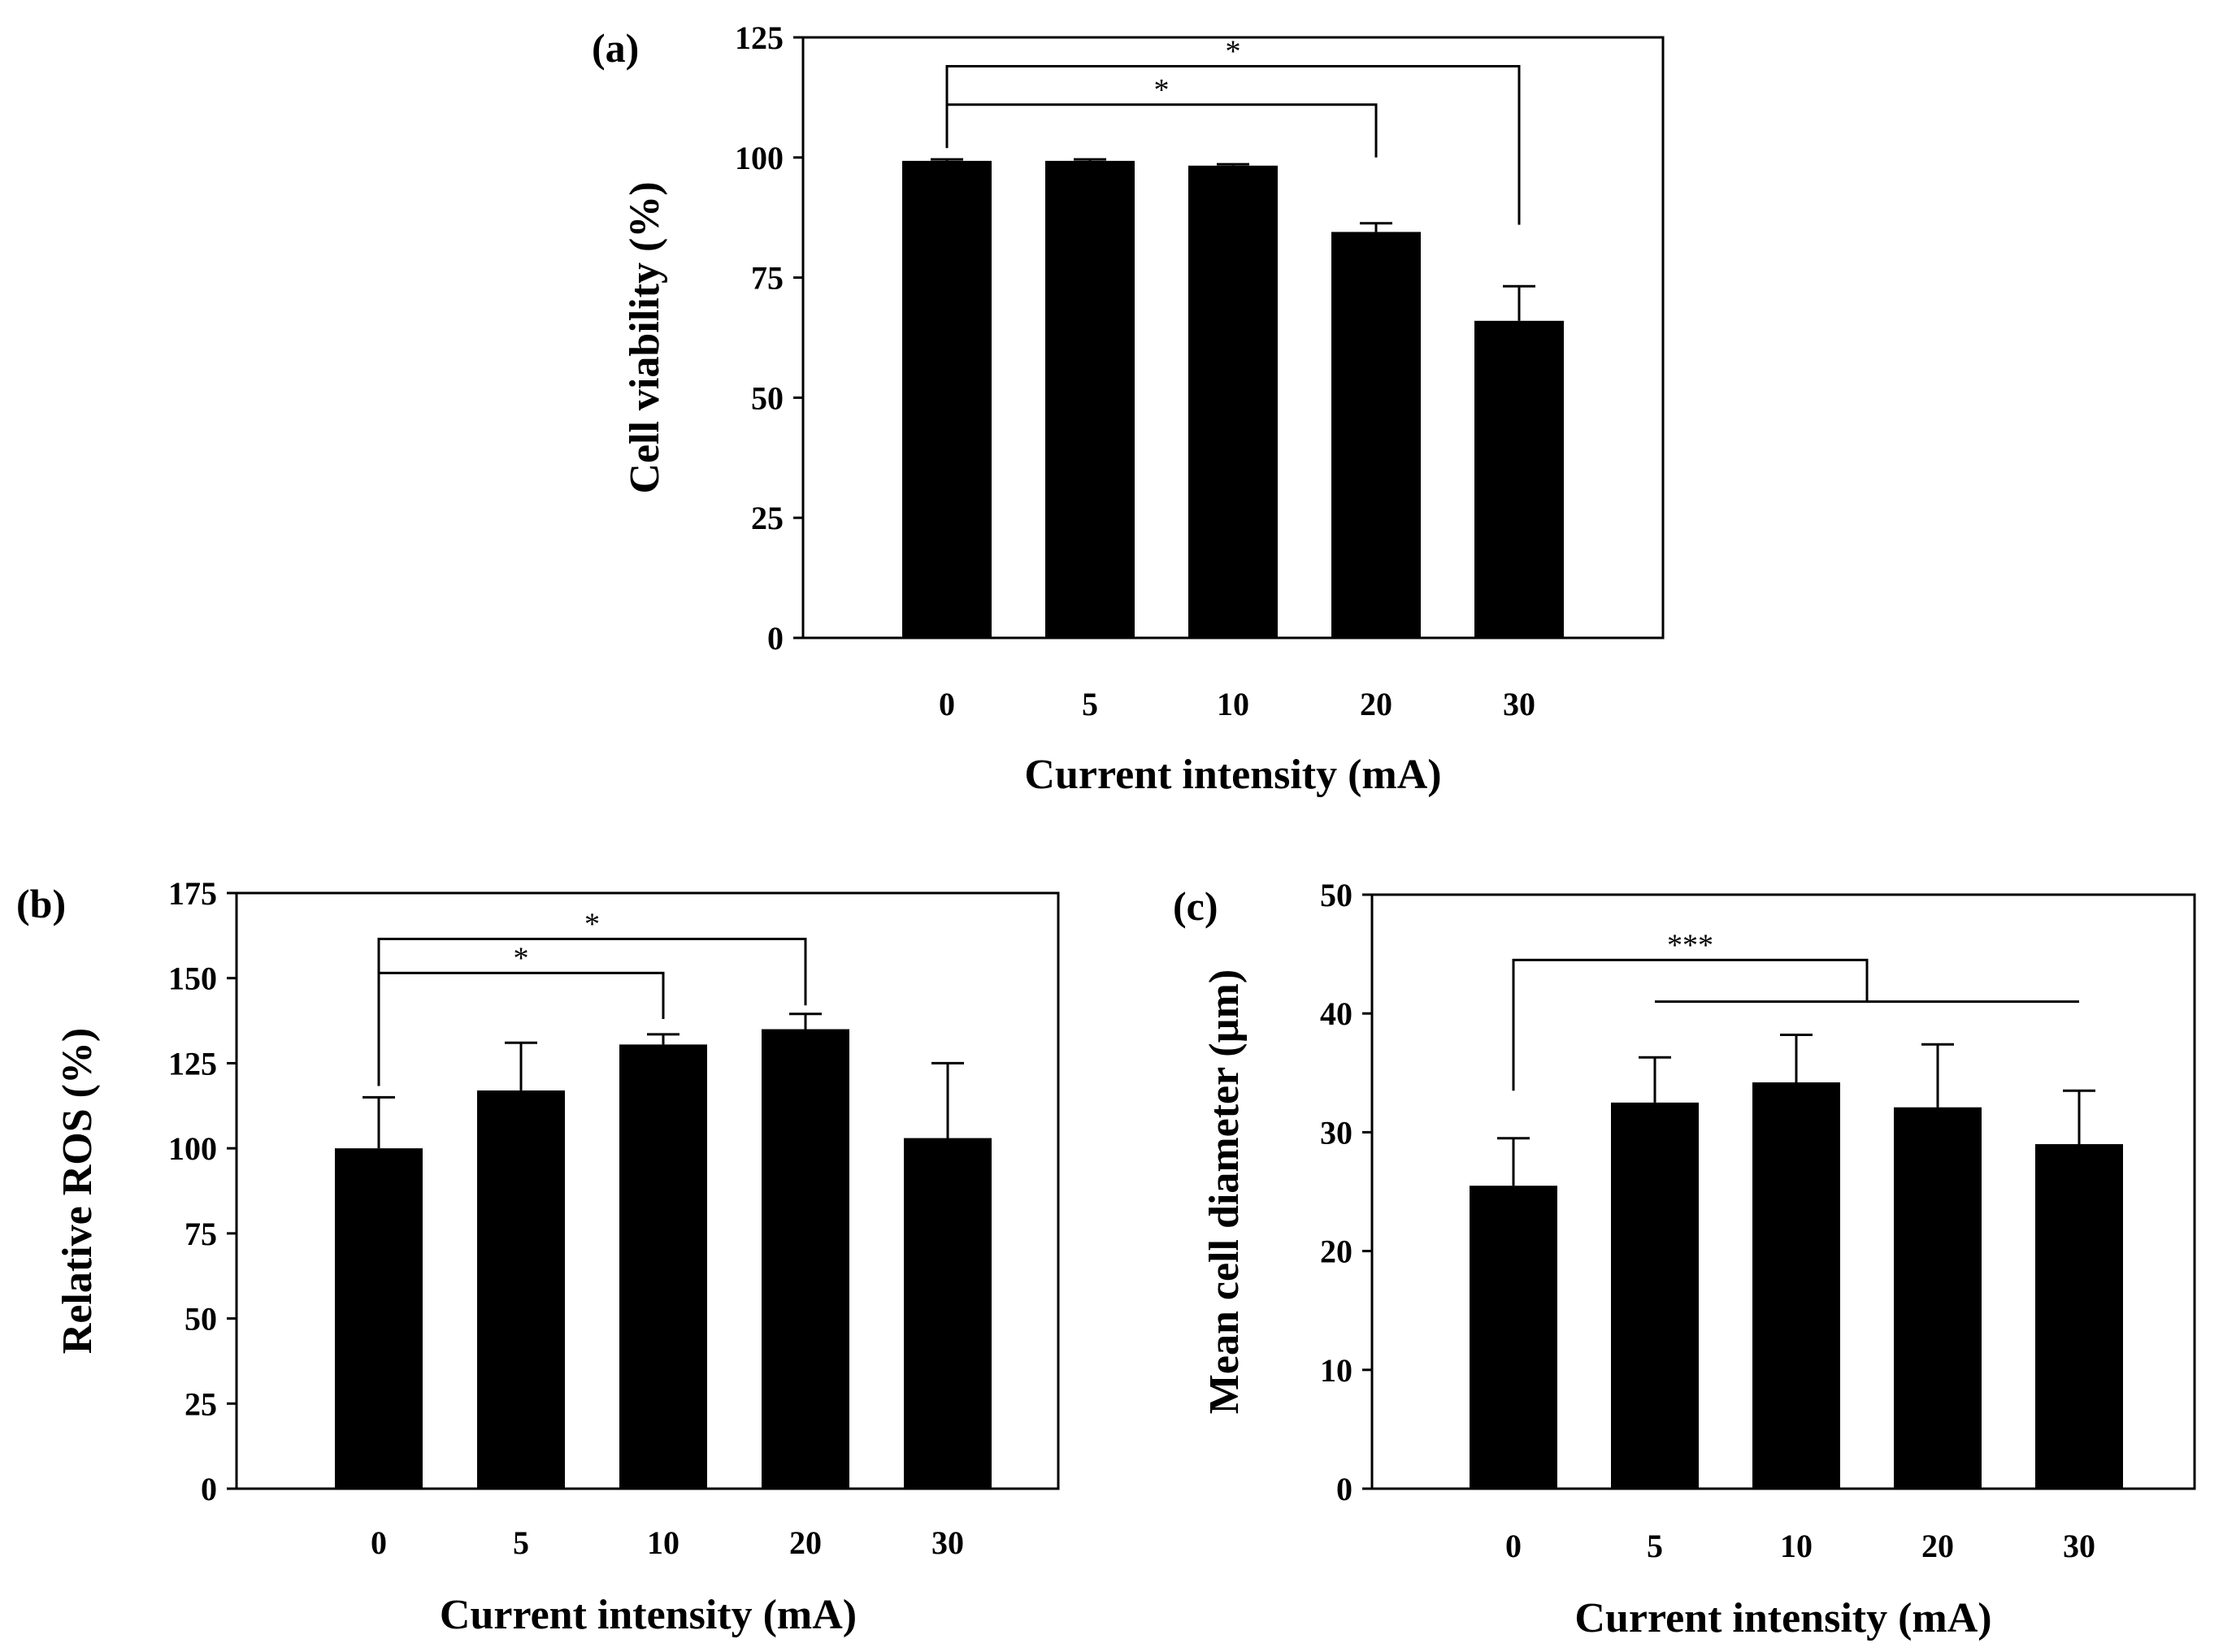 Image resolution: width=2236 pixels, height=1652 pixels. What do you see at coordinates (192, 894) in the screenshot?
I see `y-tick-label: 175` at bounding box center [192, 894].